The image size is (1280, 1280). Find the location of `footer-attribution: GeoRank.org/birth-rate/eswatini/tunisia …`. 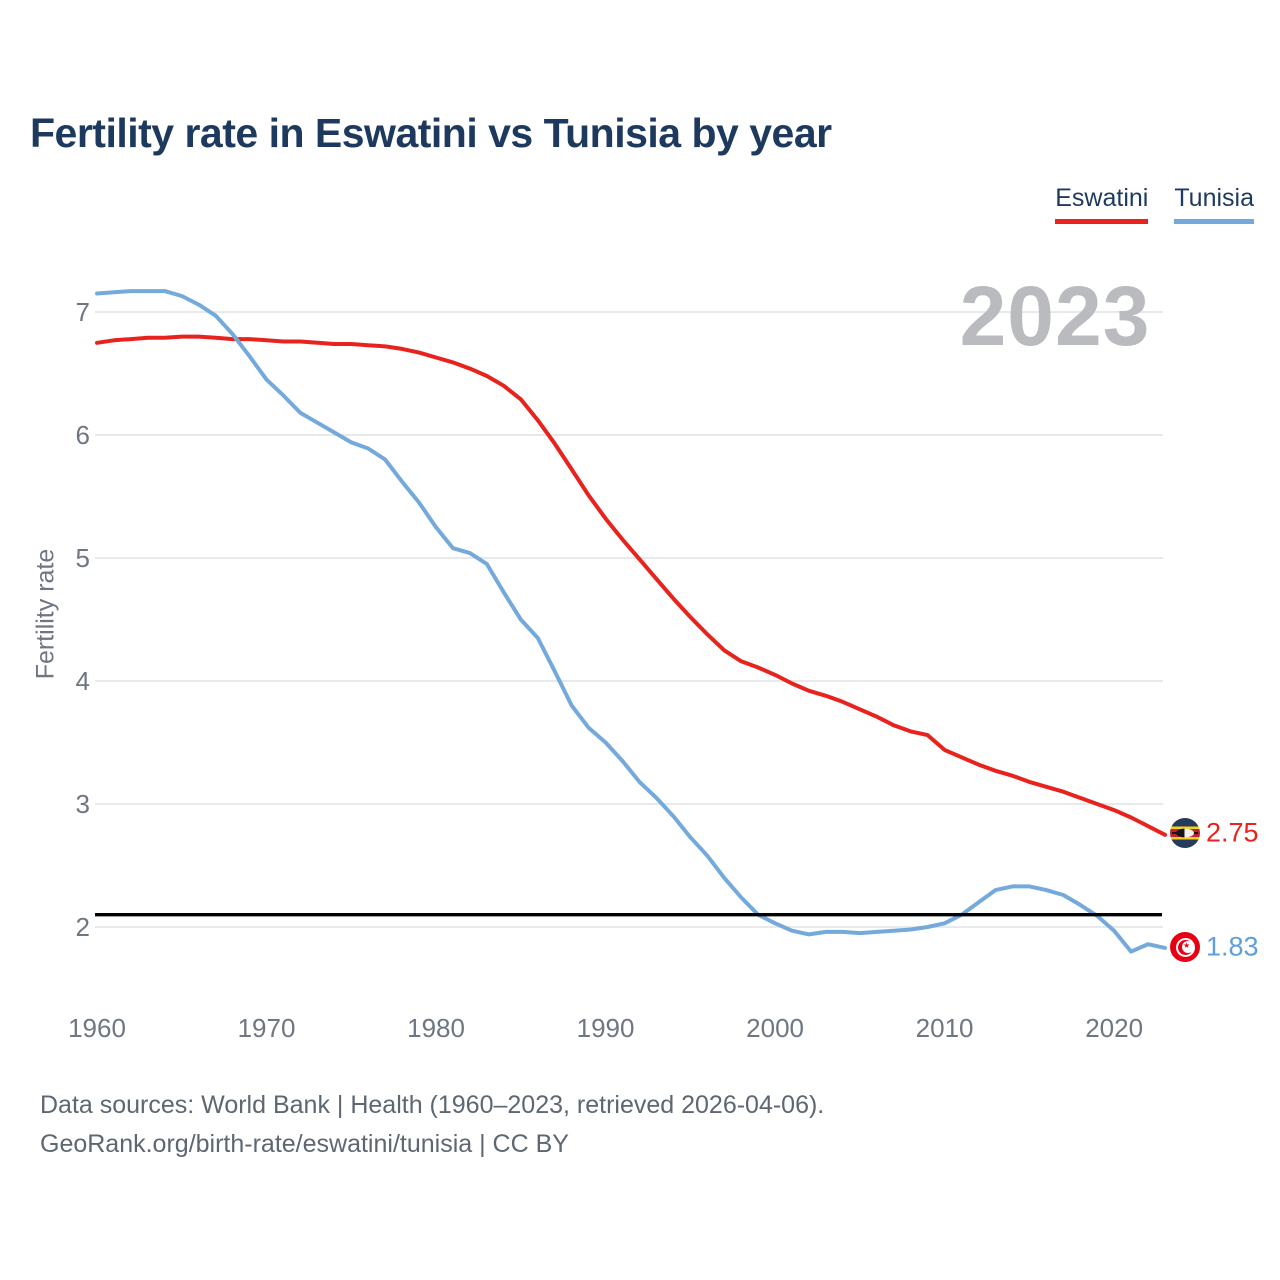

footer-attribution: GeoRank.org/birth-rate/eswatini/tunisia … is located at coordinates (304, 1144).